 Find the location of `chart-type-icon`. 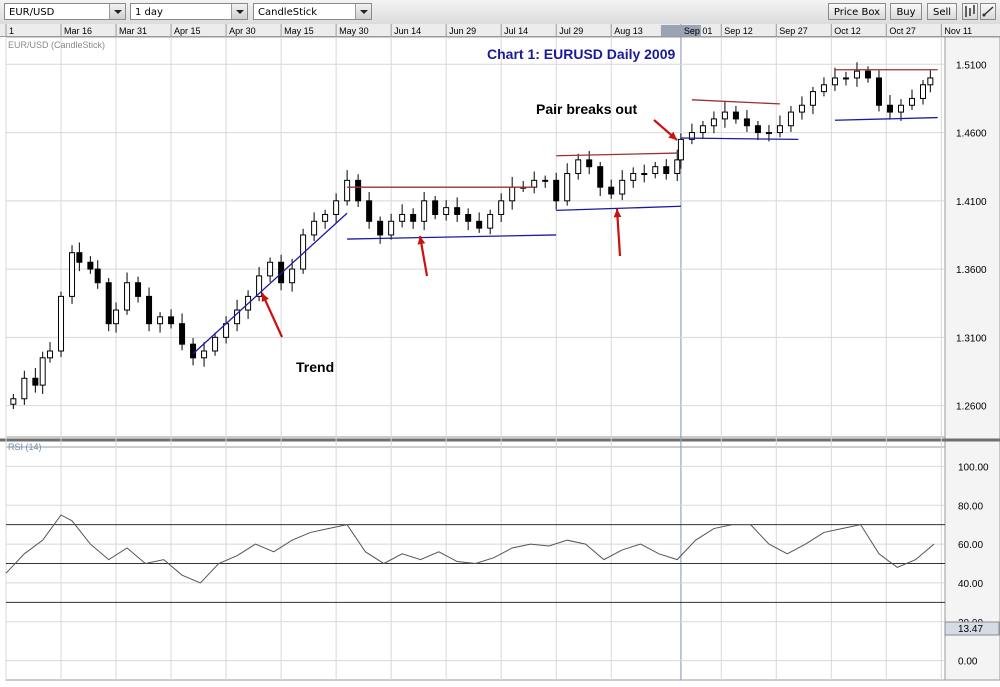

chart-type-icon is located at coordinates (970, 11).